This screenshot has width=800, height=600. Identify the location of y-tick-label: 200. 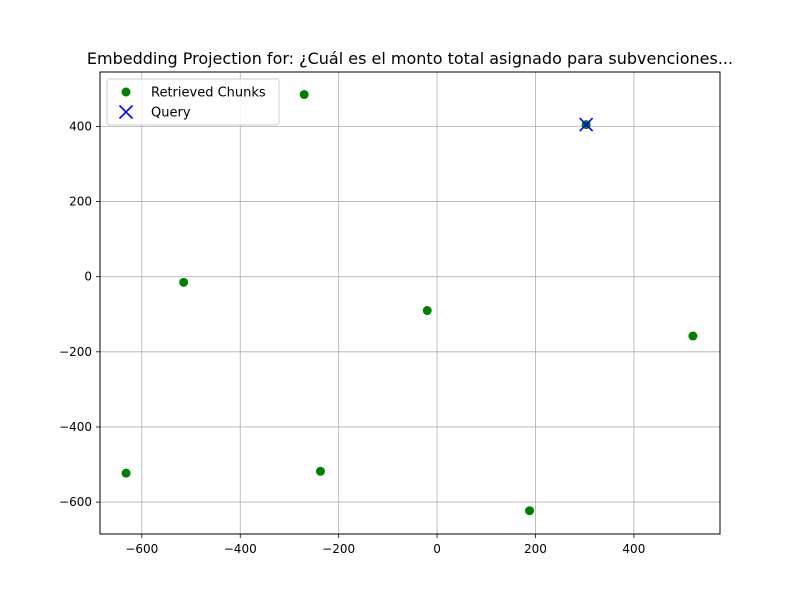
(80, 202).